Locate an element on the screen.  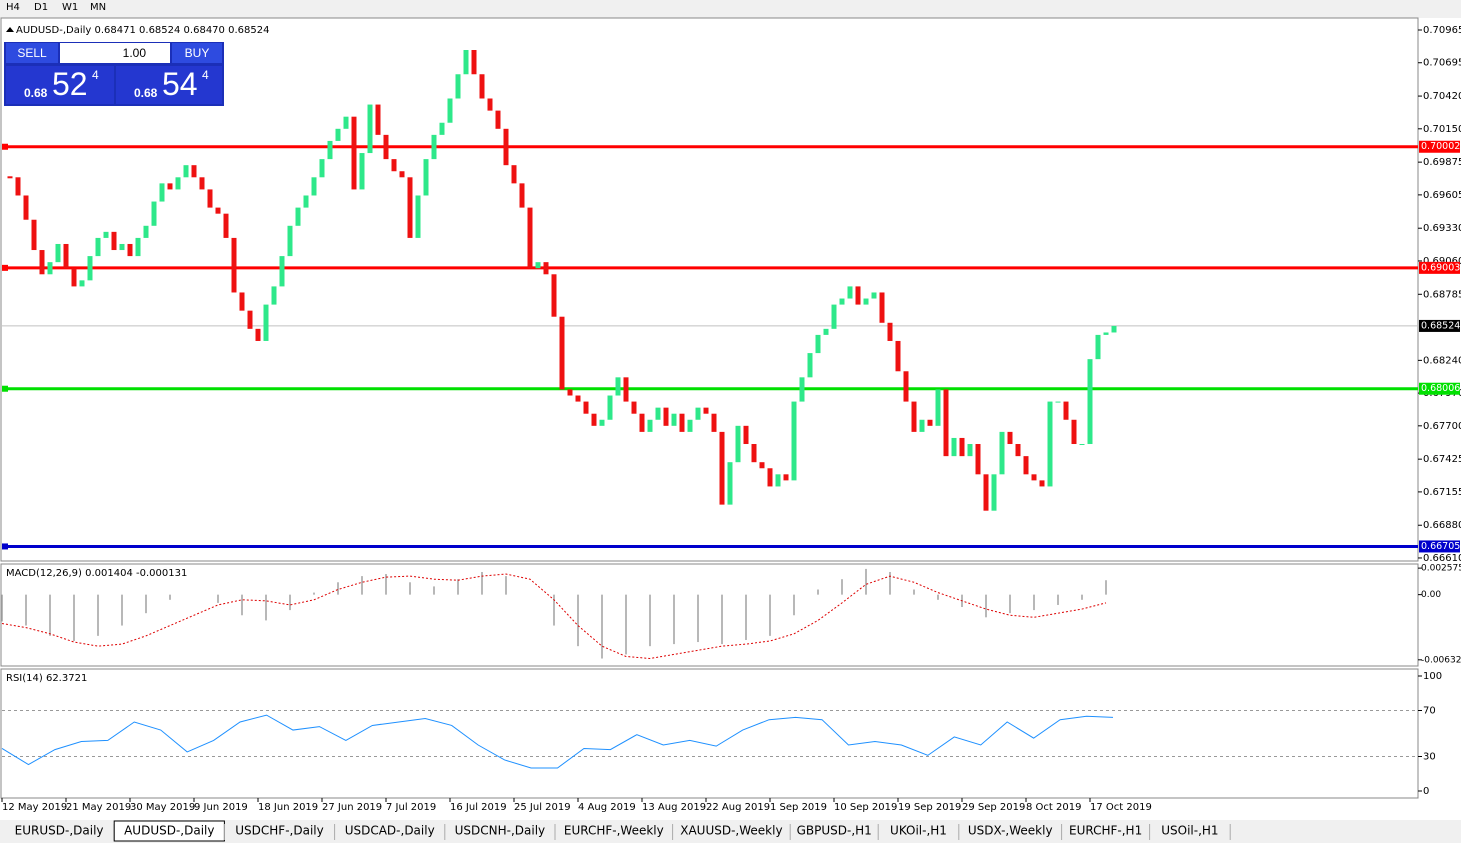
macd-panel is located at coordinates (709, 615).